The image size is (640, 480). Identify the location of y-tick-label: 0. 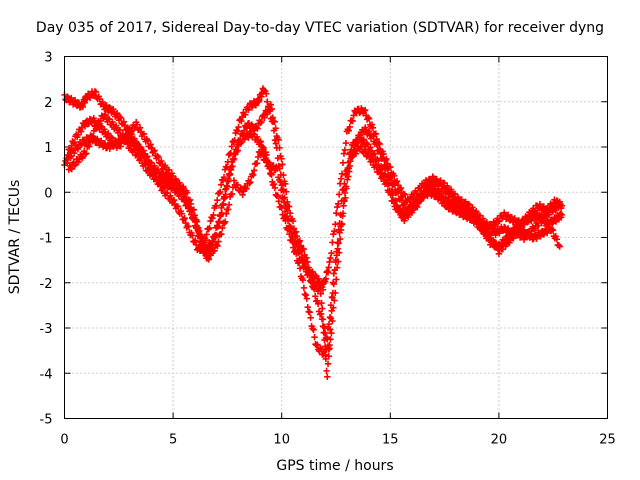
(48, 193).